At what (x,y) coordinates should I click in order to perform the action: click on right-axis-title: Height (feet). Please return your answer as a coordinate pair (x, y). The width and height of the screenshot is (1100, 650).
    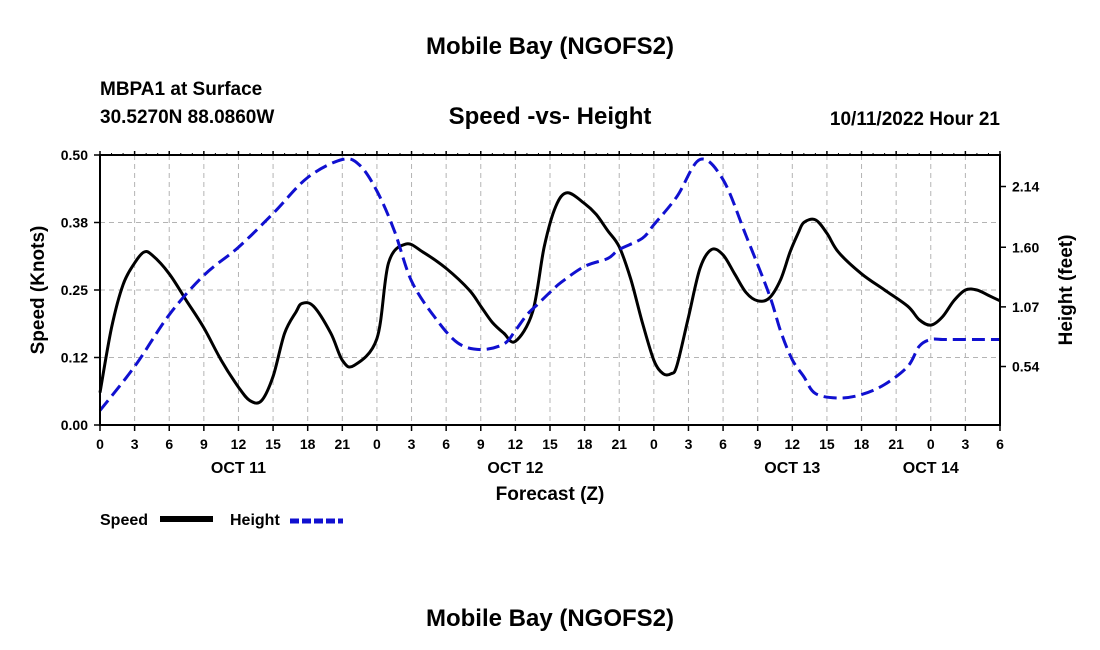
    Looking at the image, I should click on (1066, 290).